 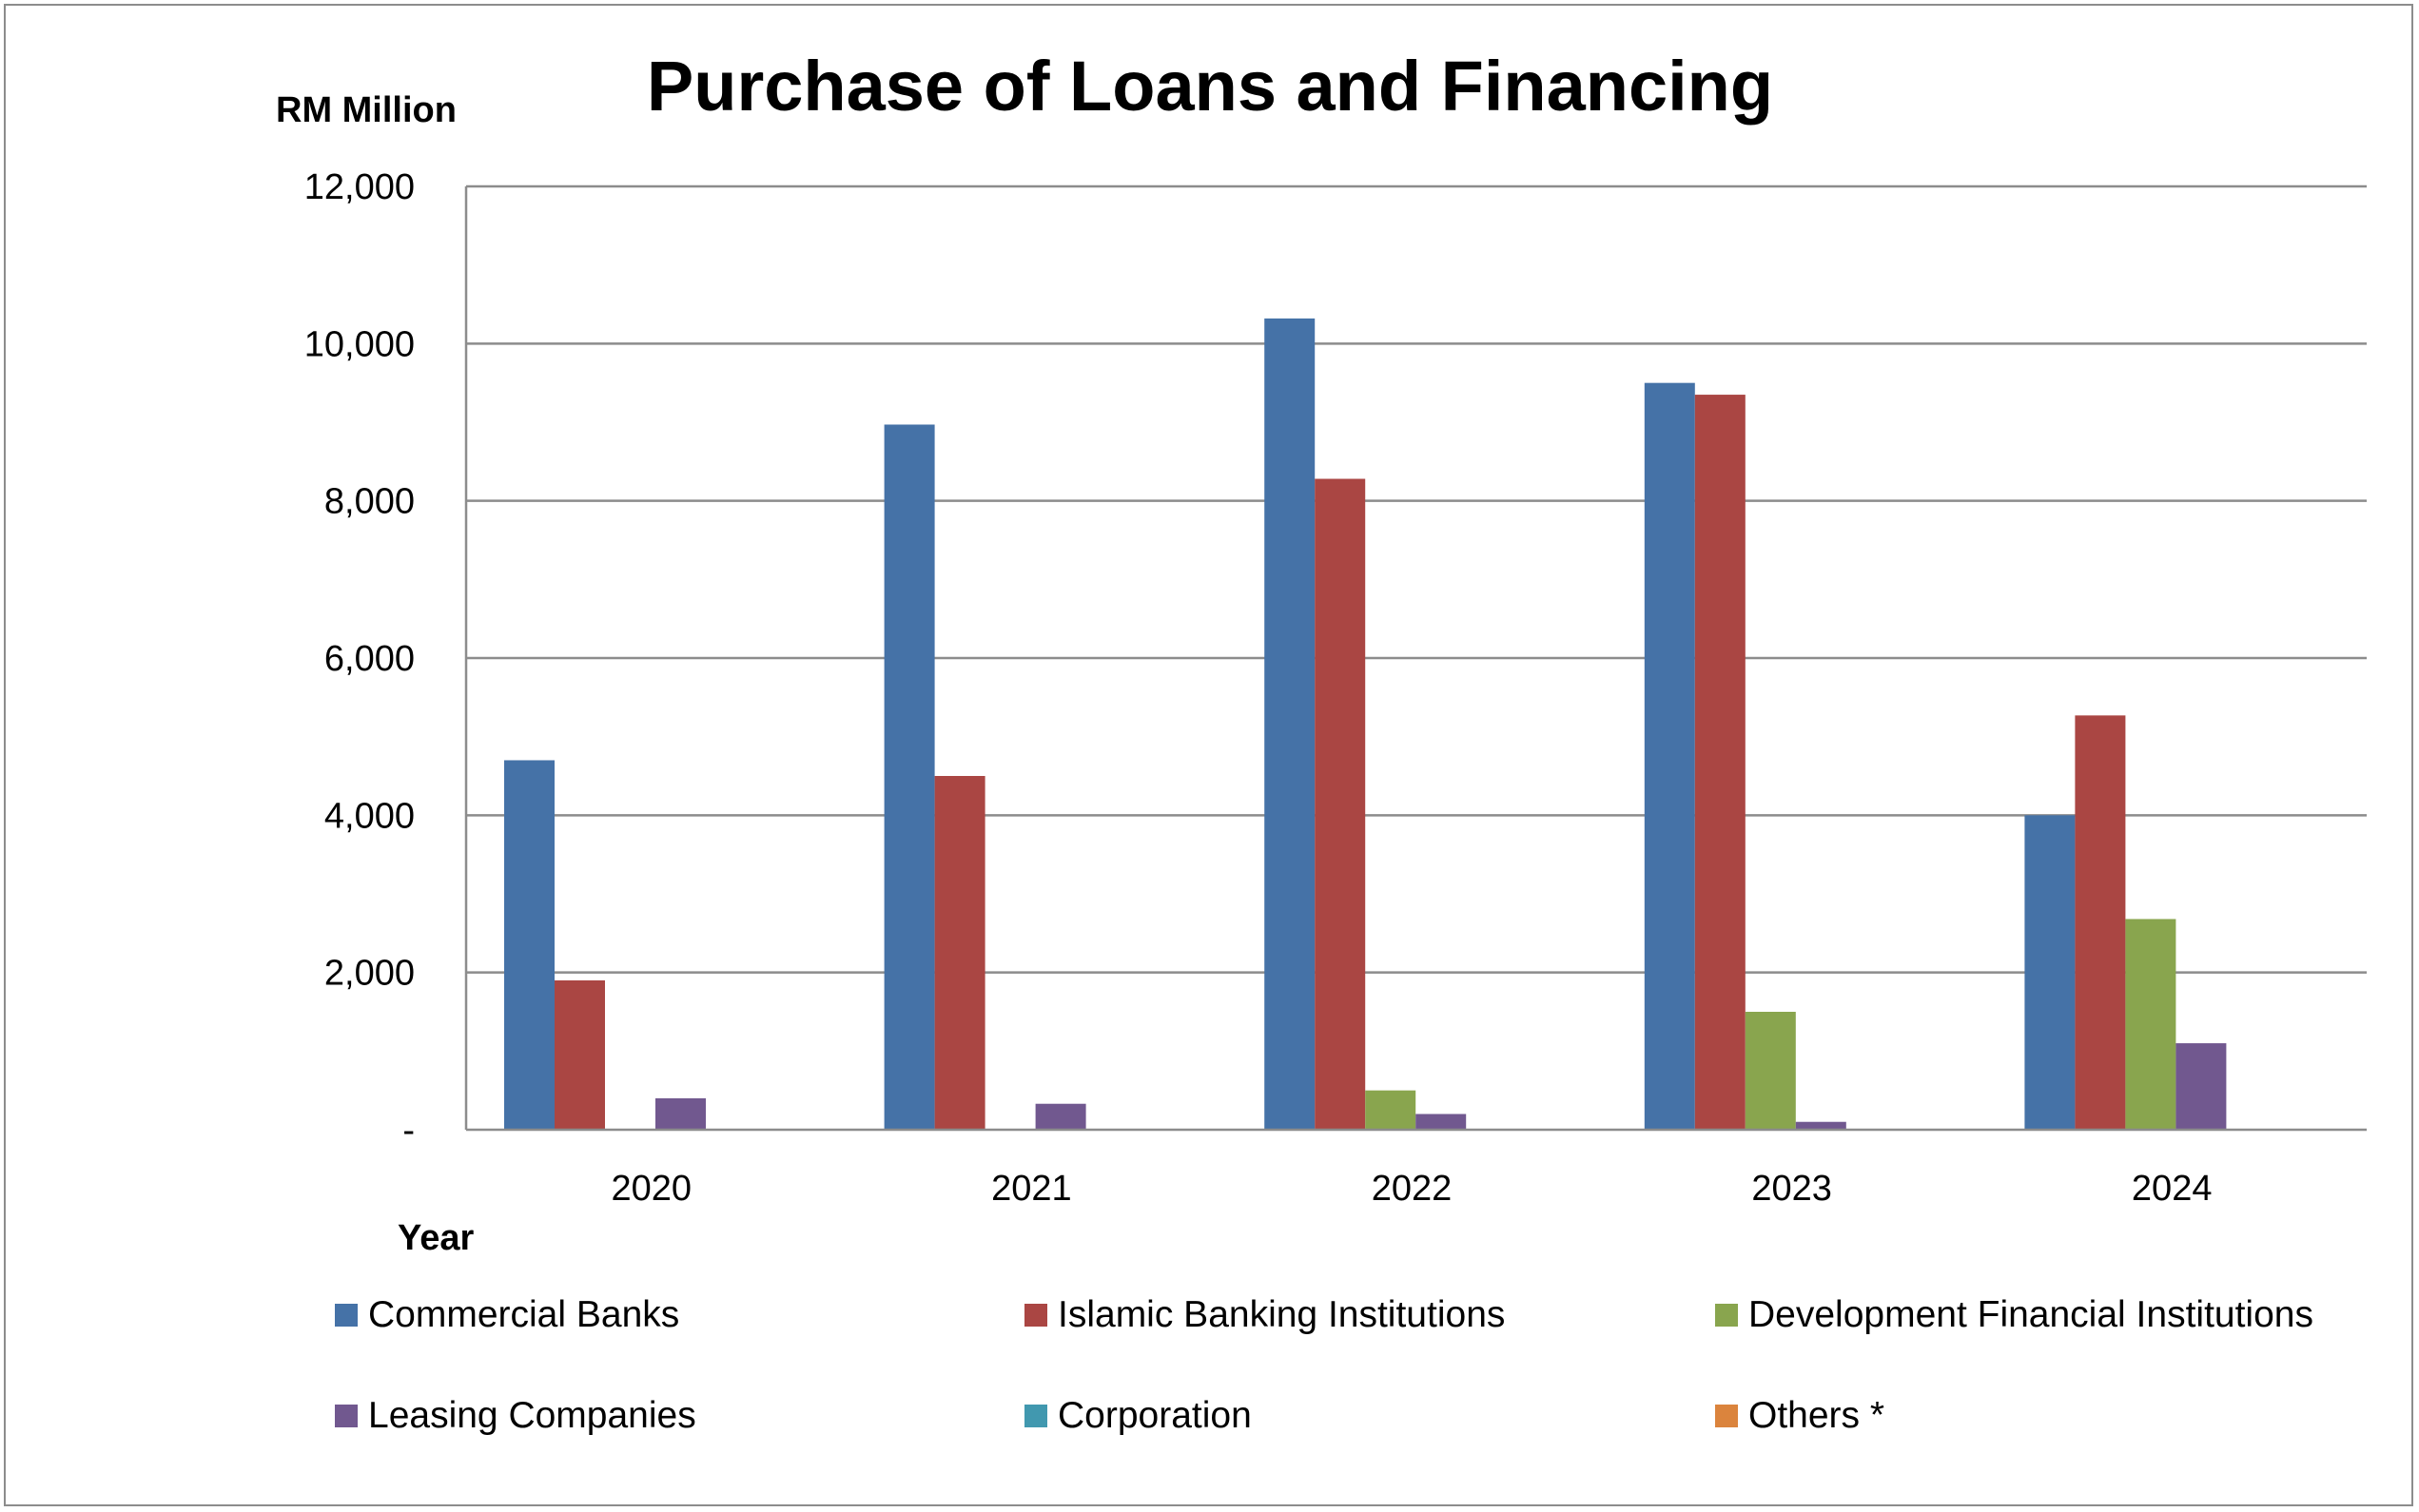 What do you see at coordinates (2050, 972) in the screenshot?
I see `bar-commercial-banks-2024` at bounding box center [2050, 972].